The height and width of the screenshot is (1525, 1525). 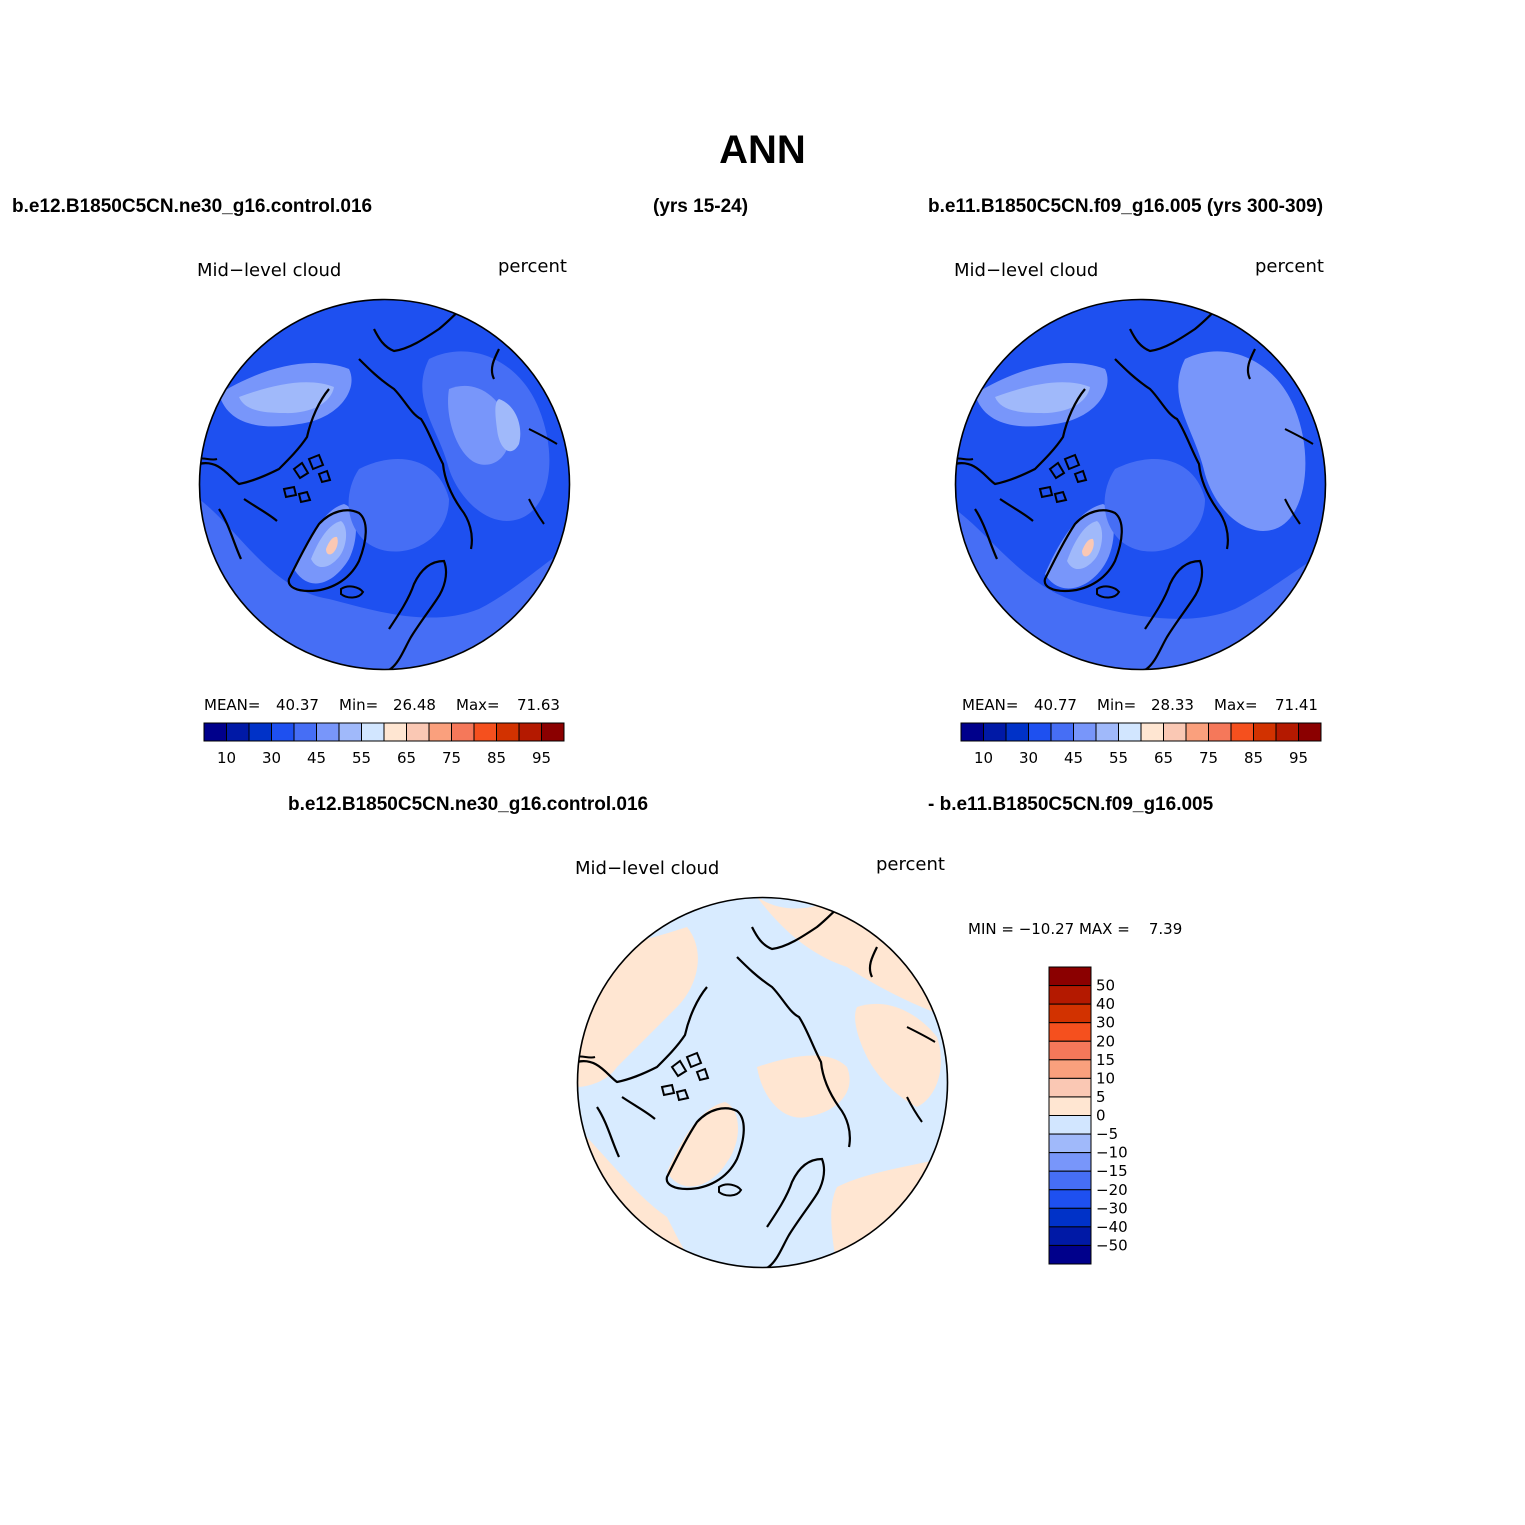 I want to click on map2-coast-scandinavia, so click(x=1174, y=614).